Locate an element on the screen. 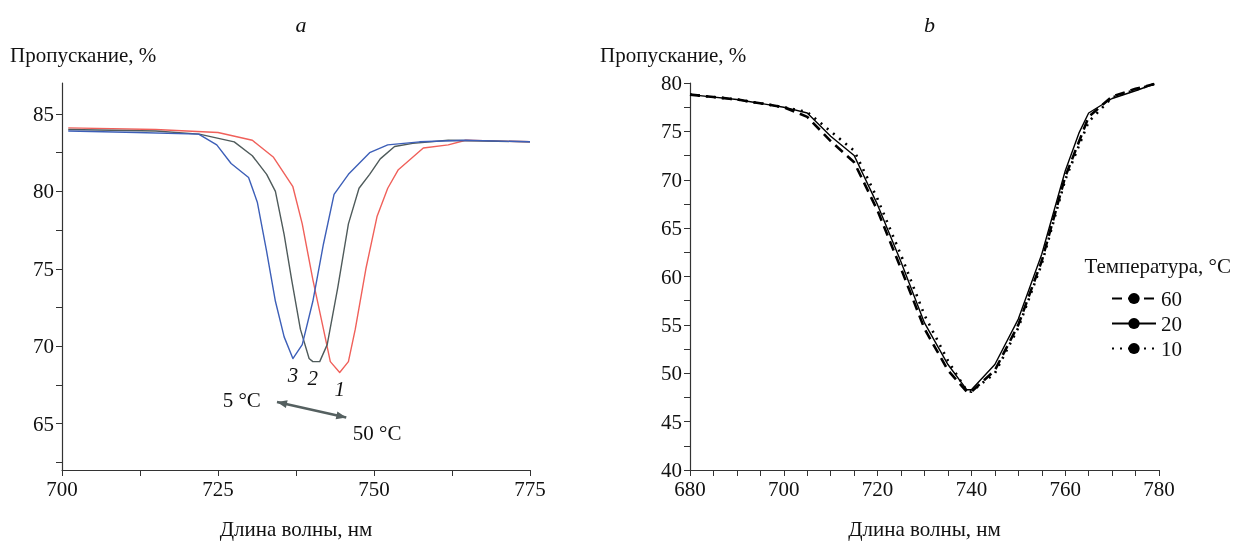  y-tick-label: 60 is located at coordinates (671, 276).